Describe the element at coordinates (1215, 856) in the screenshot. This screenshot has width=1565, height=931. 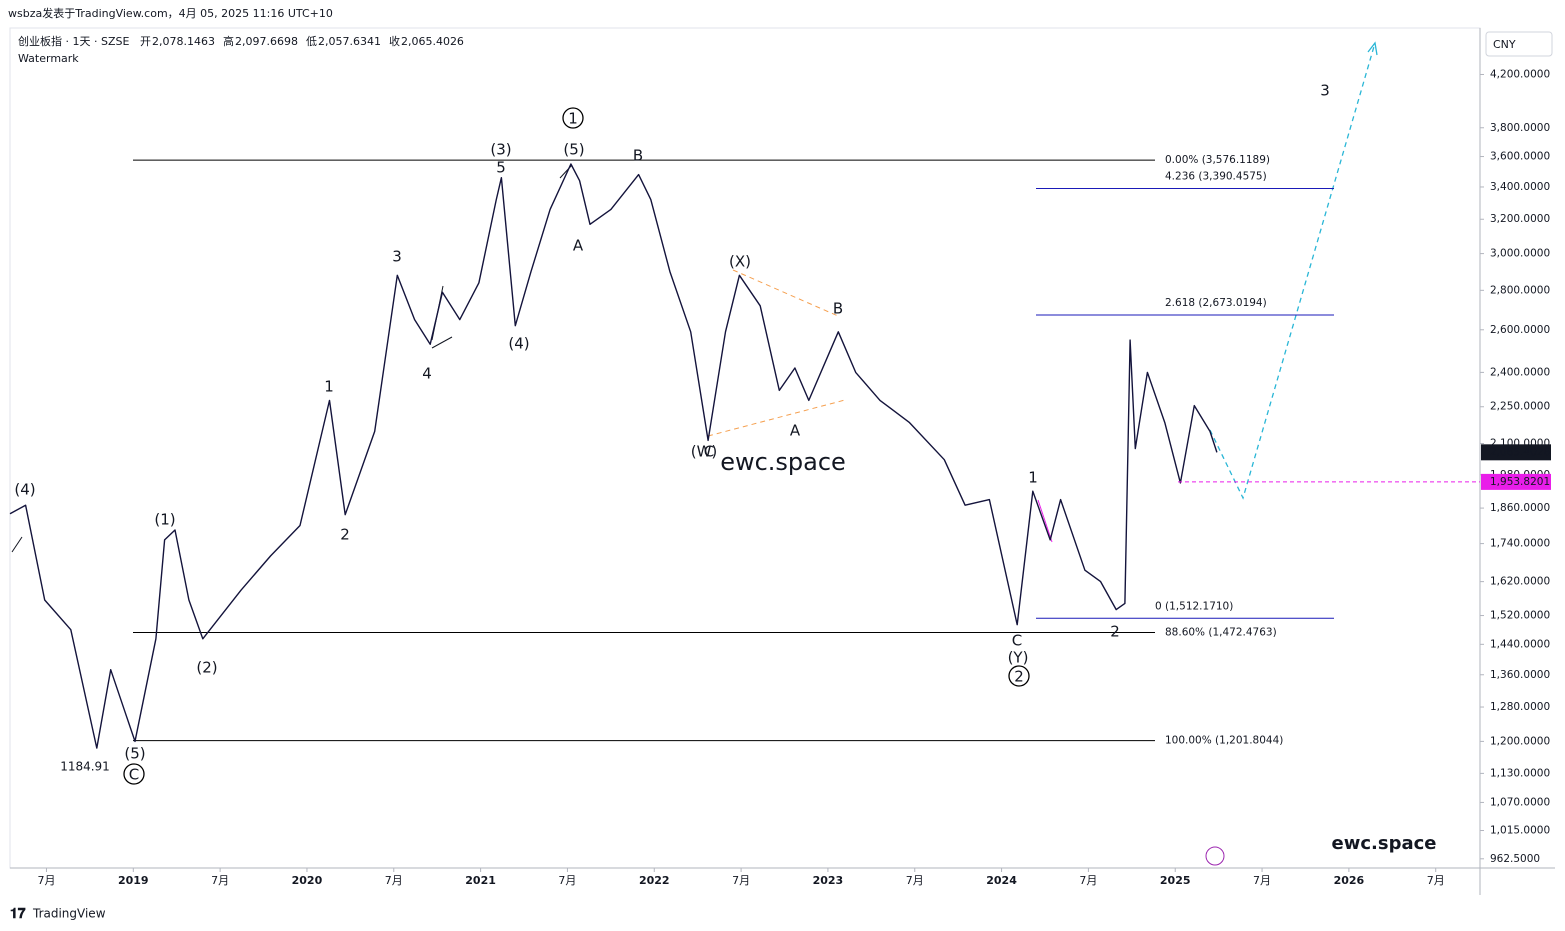
I see `alert-icon` at that location.